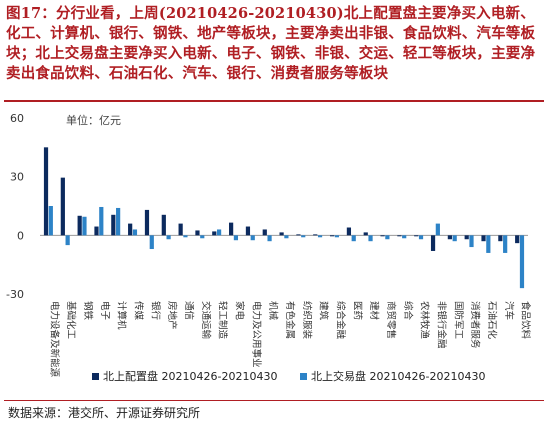  I want to click on category-label: 基础化工, so click(71, 320).